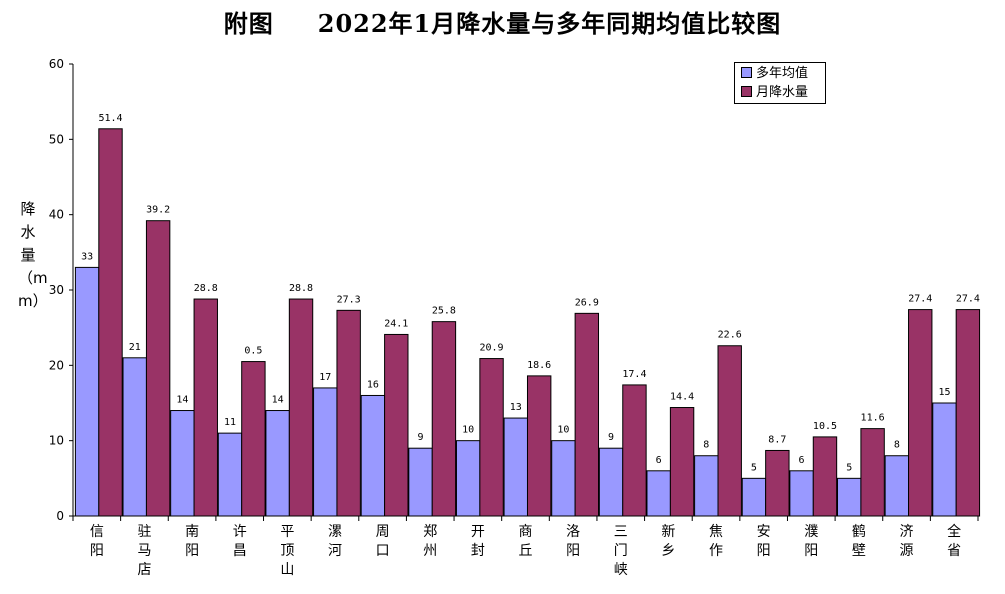 Image resolution: width=1005 pixels, height=594 pixels. What do you see at coordinates (110, 118) in the screenshot?
I see `data-label: 51.4` at bounding box center [110, 118].